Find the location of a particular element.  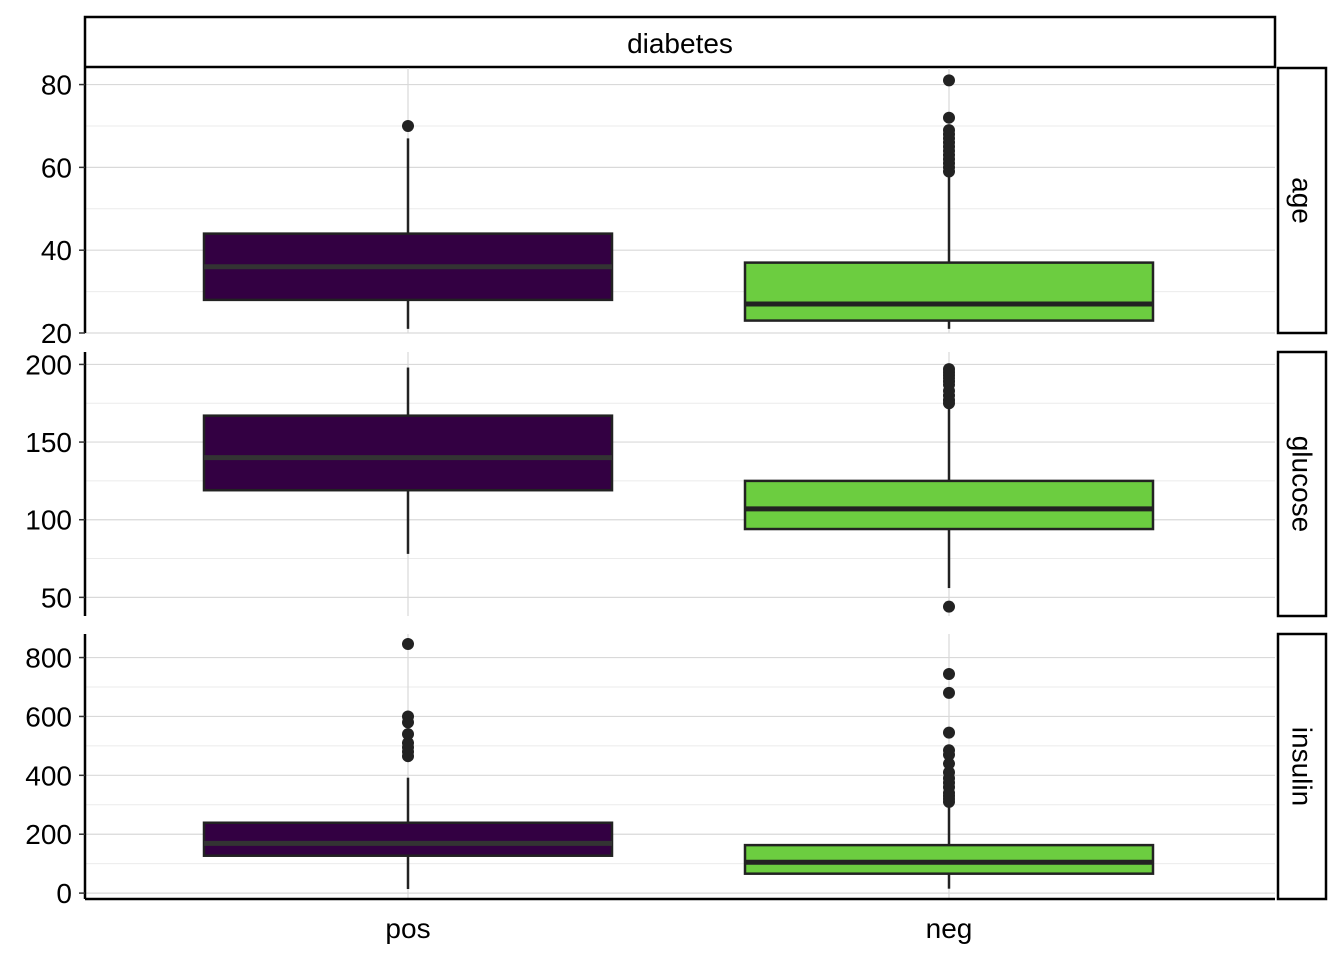

y-tick-label: 800 is located at coordinates (48, 658).